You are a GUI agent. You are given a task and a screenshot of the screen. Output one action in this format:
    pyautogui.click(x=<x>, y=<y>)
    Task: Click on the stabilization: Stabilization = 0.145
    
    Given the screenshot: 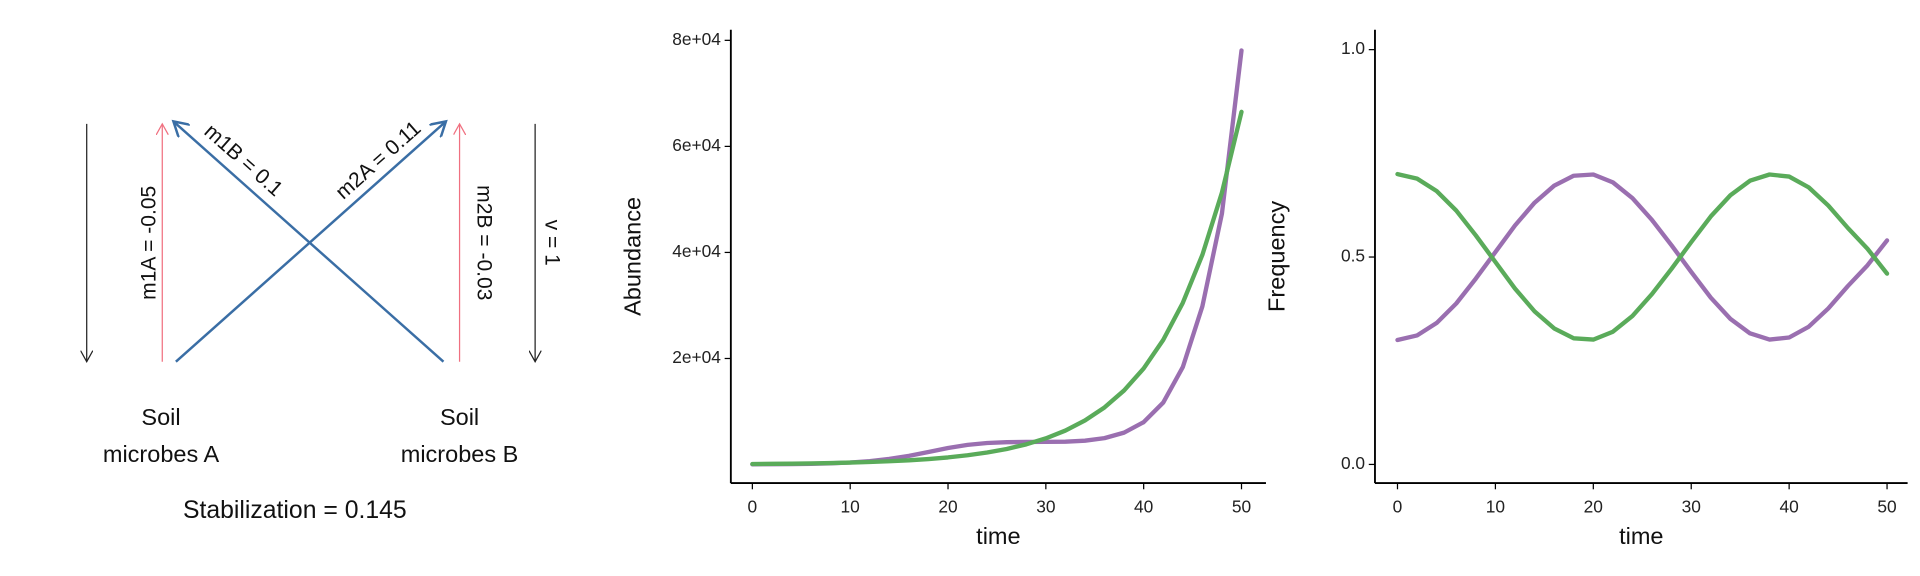 What is the action you would take?
    pyautogui.click(x=295, y=510)
    